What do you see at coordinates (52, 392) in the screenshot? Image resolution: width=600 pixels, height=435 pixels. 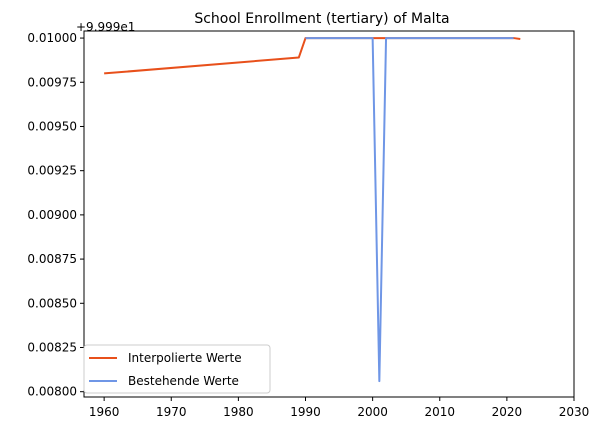 I see `y-tick-label: 0.00800` at bounding box center [52, 392].